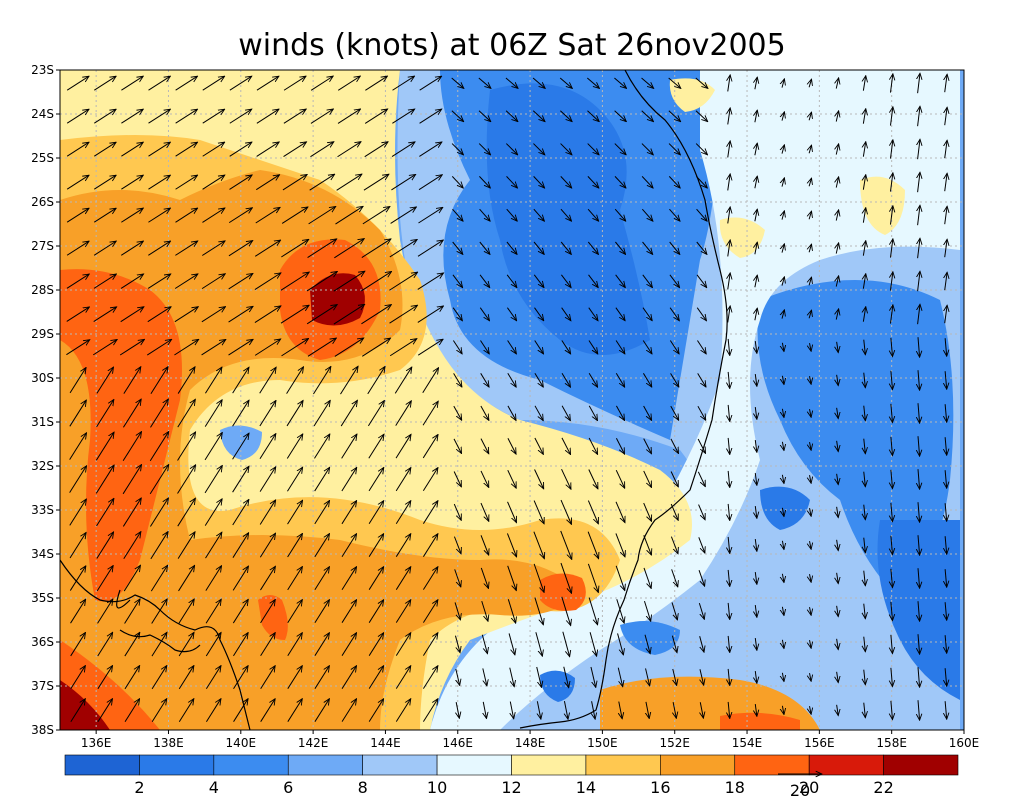 This screenshot has height=800, width=1024. What do you see at coordinates (458, 743) in the screenshot?
I see `x-tick-label: 146E` at bounding box center [458, 743].